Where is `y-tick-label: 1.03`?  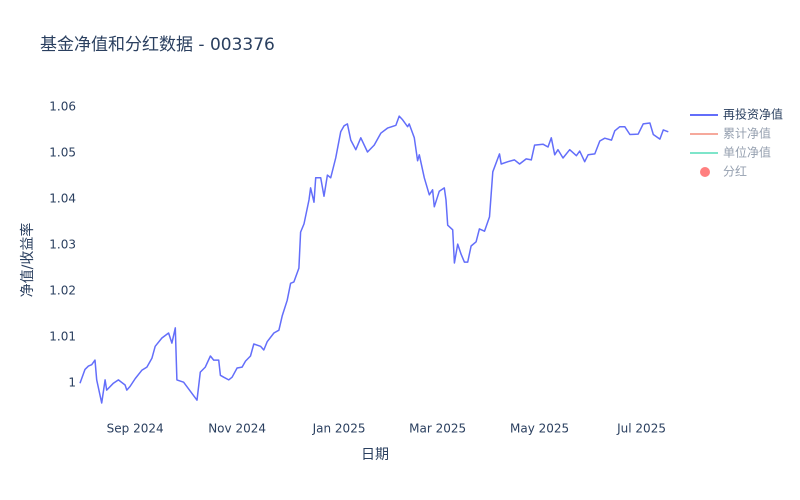 y-tick-label: 1.03 is located at coordinates (62, 245).